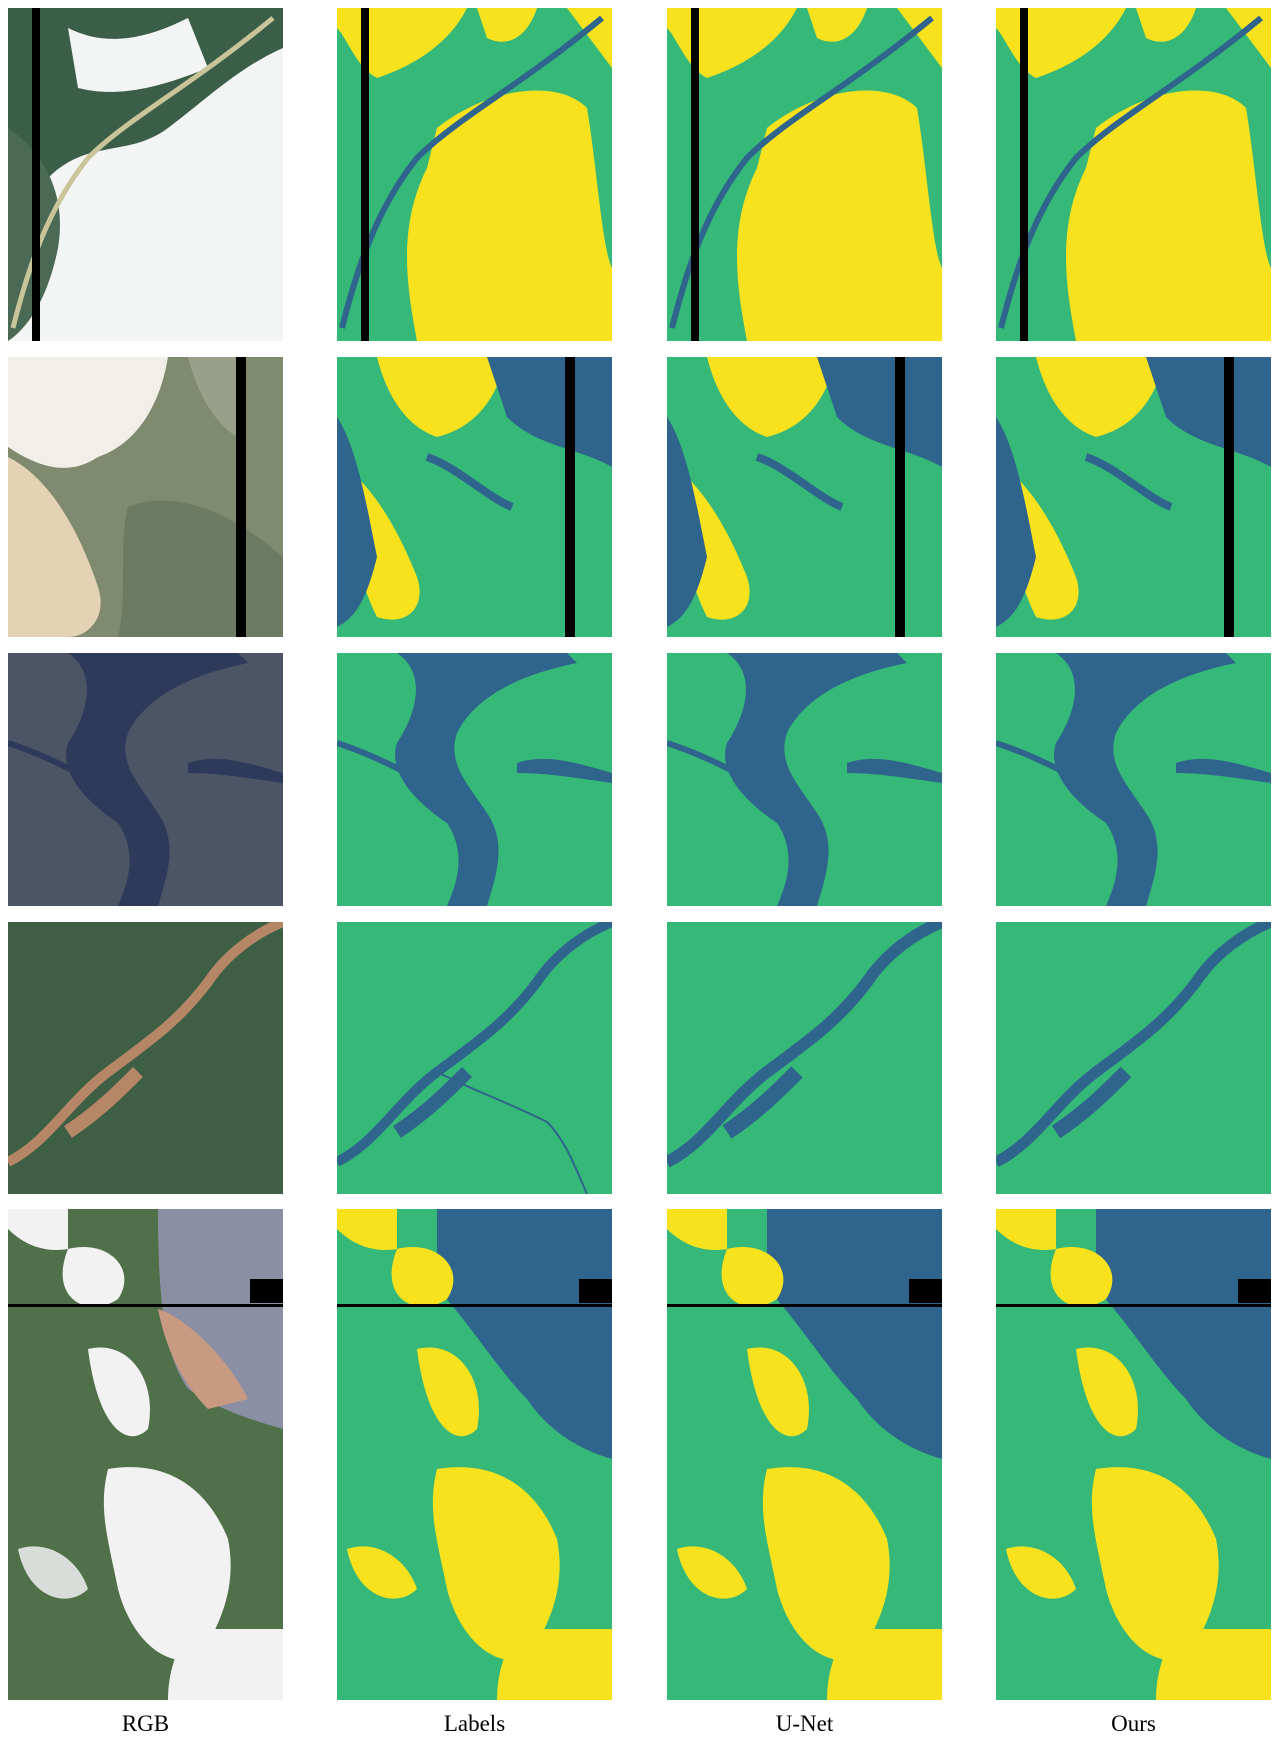 Image resolution: width=1274 pixels, height=1741 pixels. What do you see at coordinates (145, 1454) in the screenshot?
I see `row5-rgb-image` at bounding box center [145, 1454].